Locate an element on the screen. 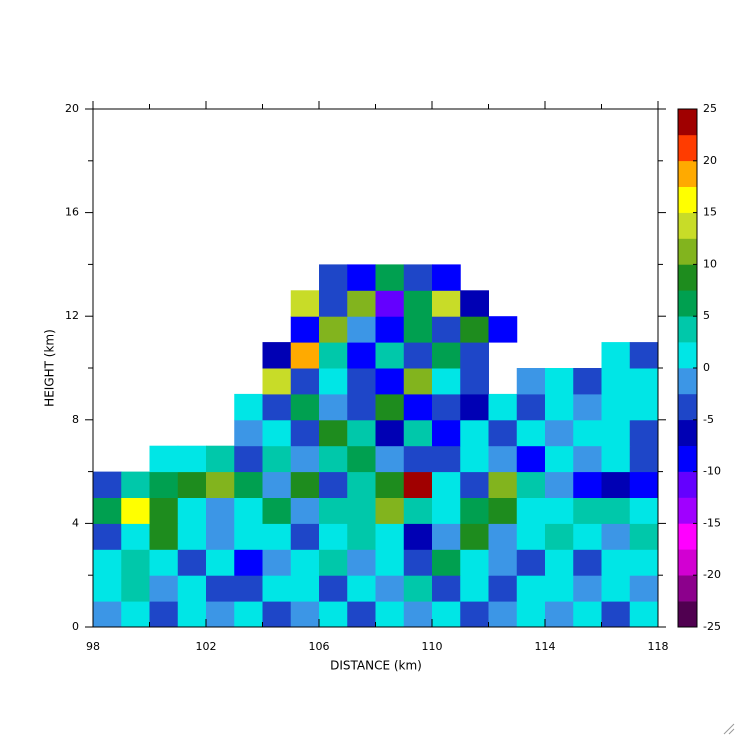 This screenshot has height=737, width=738. colorbar-tick-label: 20 is located at coordinates (710, 160).